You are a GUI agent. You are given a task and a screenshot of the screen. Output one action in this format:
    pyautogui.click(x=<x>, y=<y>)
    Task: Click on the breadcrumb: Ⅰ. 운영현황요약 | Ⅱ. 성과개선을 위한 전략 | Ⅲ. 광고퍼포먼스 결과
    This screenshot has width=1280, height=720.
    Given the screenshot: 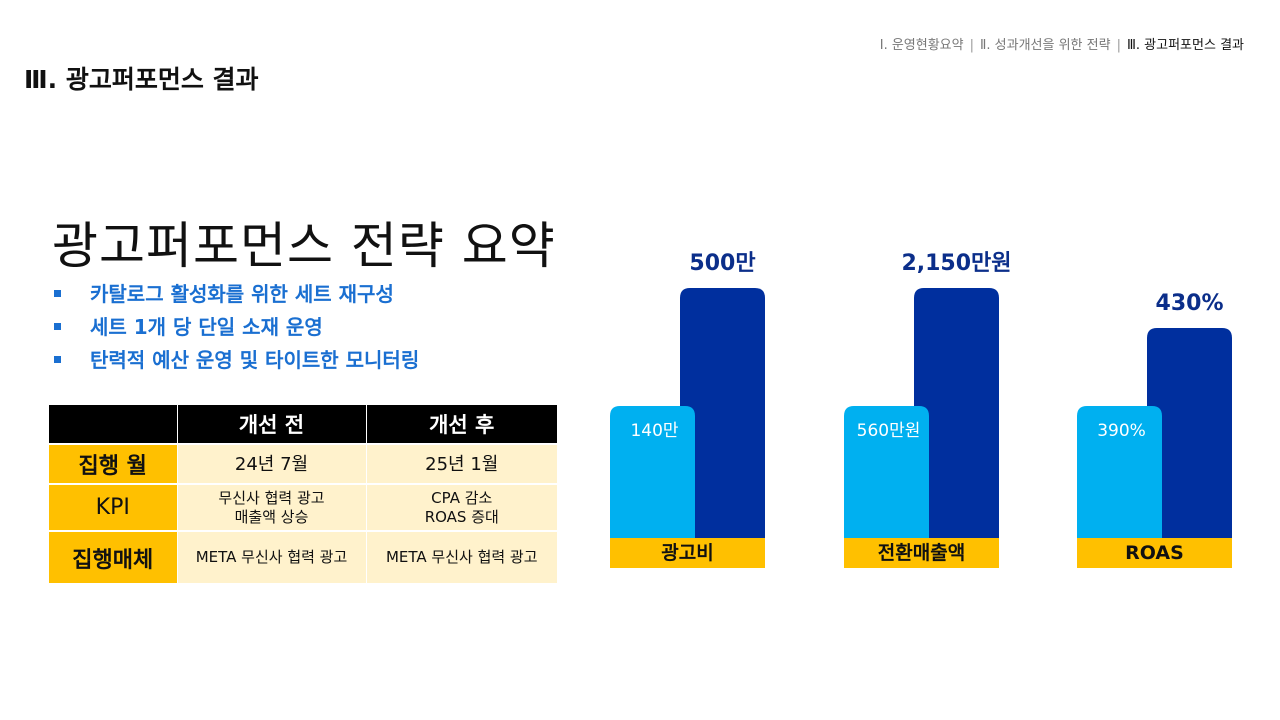 What is the action you would take?
    pyautogui.click(x=1062, y=43)
    